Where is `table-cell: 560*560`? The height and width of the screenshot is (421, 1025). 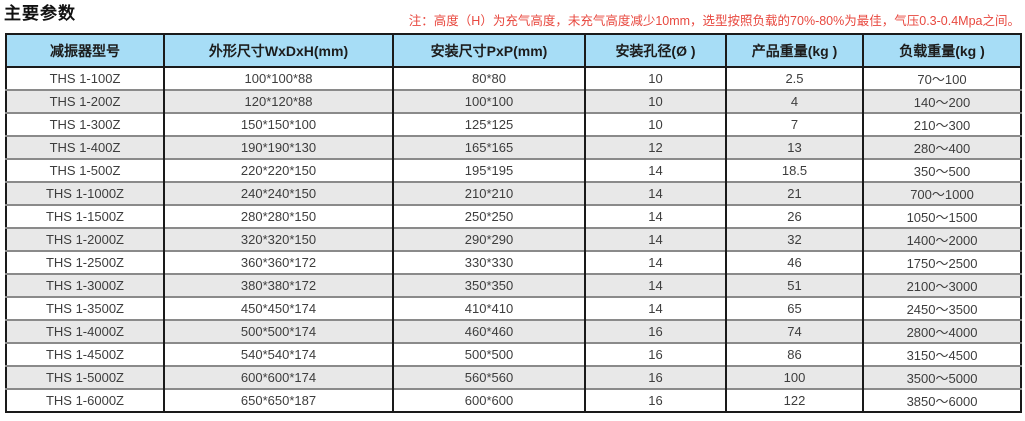
table-cell: 560*560 is located at coordinates (488, 377).